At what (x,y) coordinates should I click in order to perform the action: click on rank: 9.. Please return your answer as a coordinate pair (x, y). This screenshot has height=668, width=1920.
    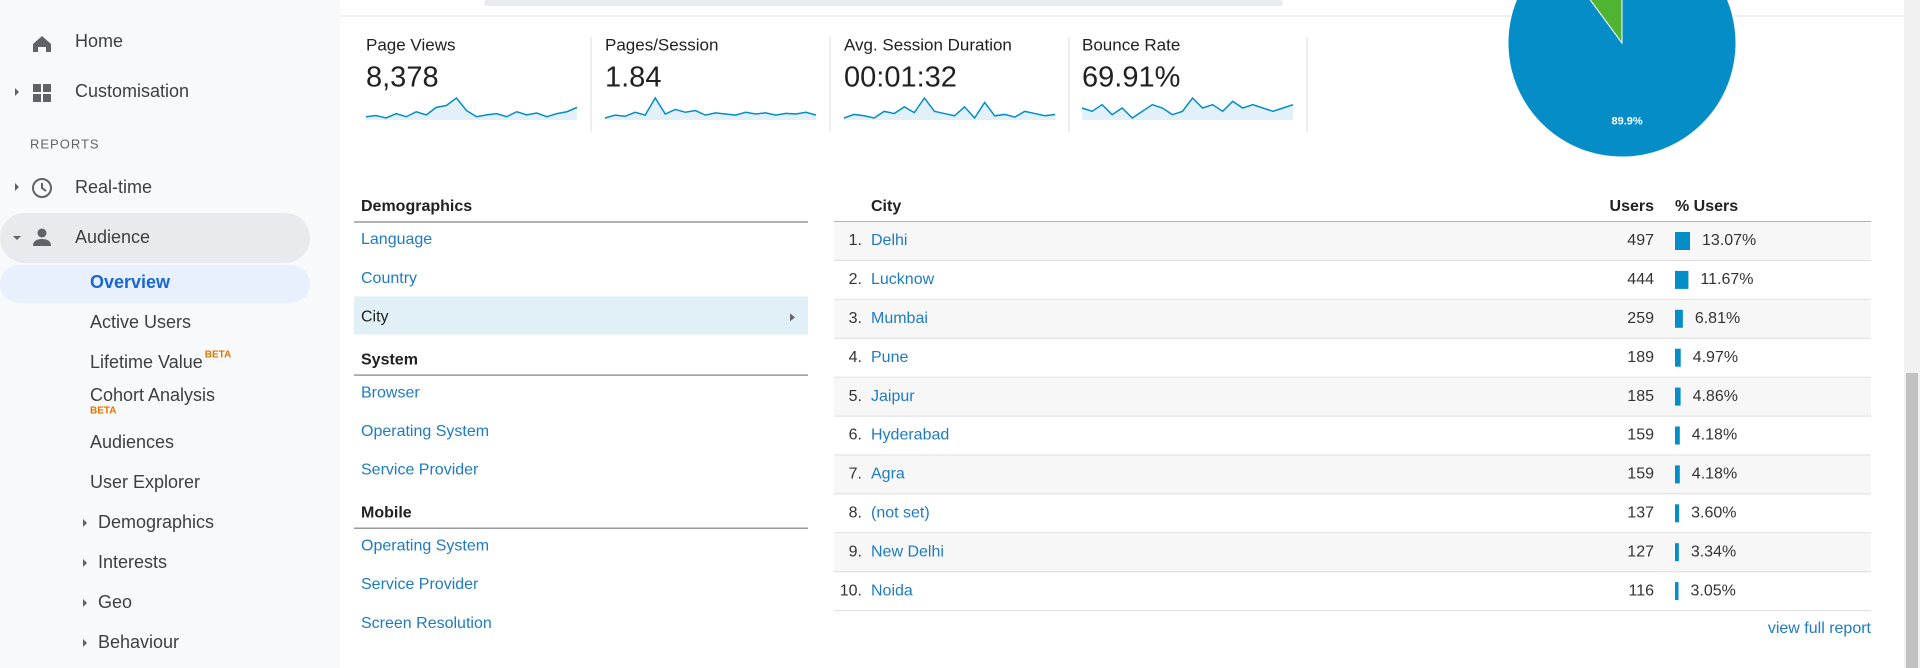
    Looking at the image, I should click on (855, 551).